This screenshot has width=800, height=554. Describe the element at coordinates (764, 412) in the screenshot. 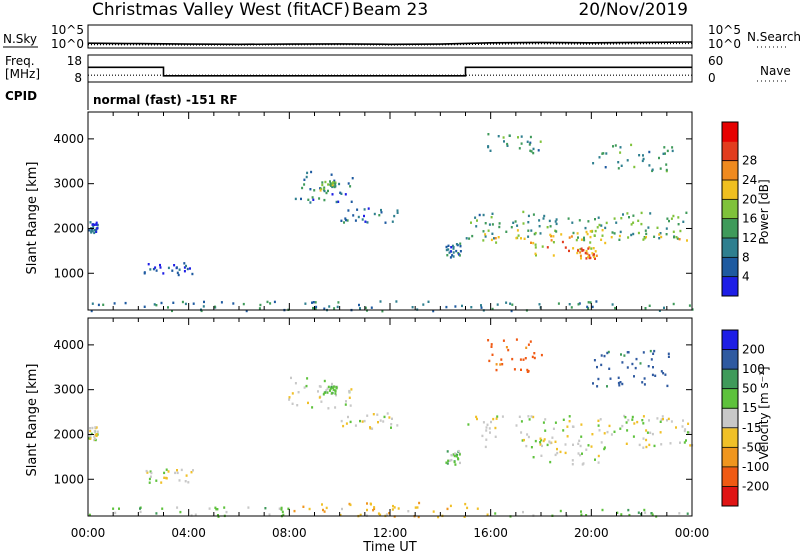

I see `velocity-colorbar-label: Velocity [m s⁻¹]` at that location.